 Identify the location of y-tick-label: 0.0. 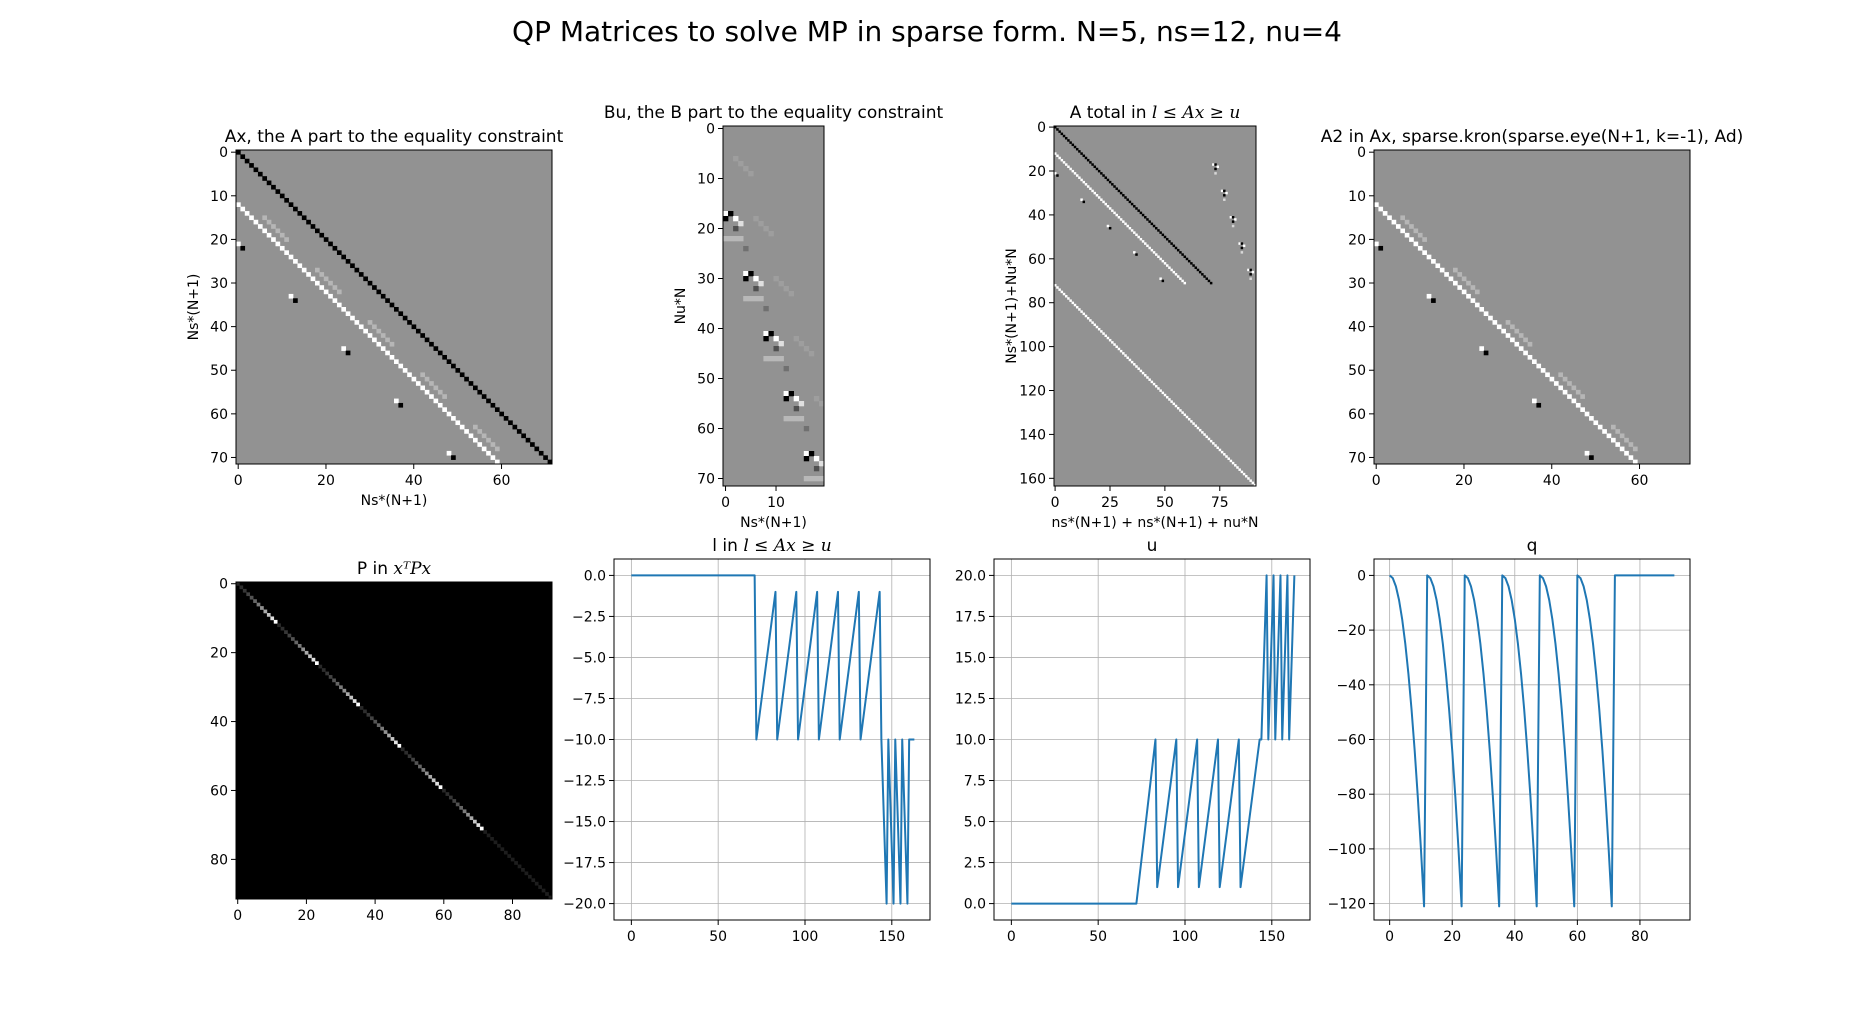
(975, 905).